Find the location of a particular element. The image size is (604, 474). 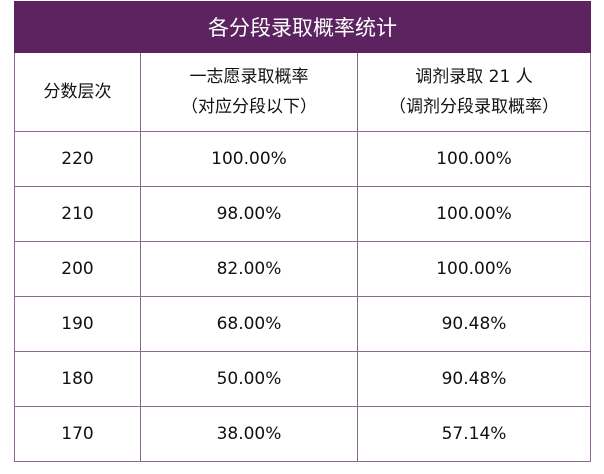

table-row: 170 38.00% 57.14% is located at coordinates (303, 434).